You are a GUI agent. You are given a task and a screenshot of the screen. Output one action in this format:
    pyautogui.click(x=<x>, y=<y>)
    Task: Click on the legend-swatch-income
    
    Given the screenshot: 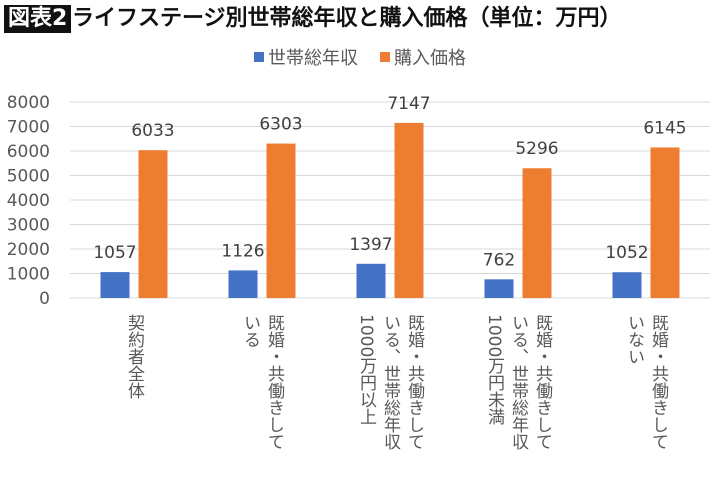 What is the action you would take?
    pyautogui.click(x=259, y=57)
    